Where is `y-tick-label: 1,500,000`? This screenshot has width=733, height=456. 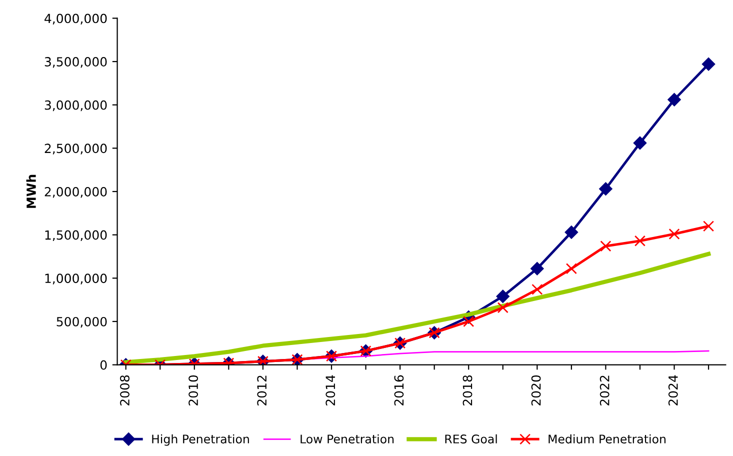 y-tick-label: 1,500,000 is located at coordinates (76, 236).